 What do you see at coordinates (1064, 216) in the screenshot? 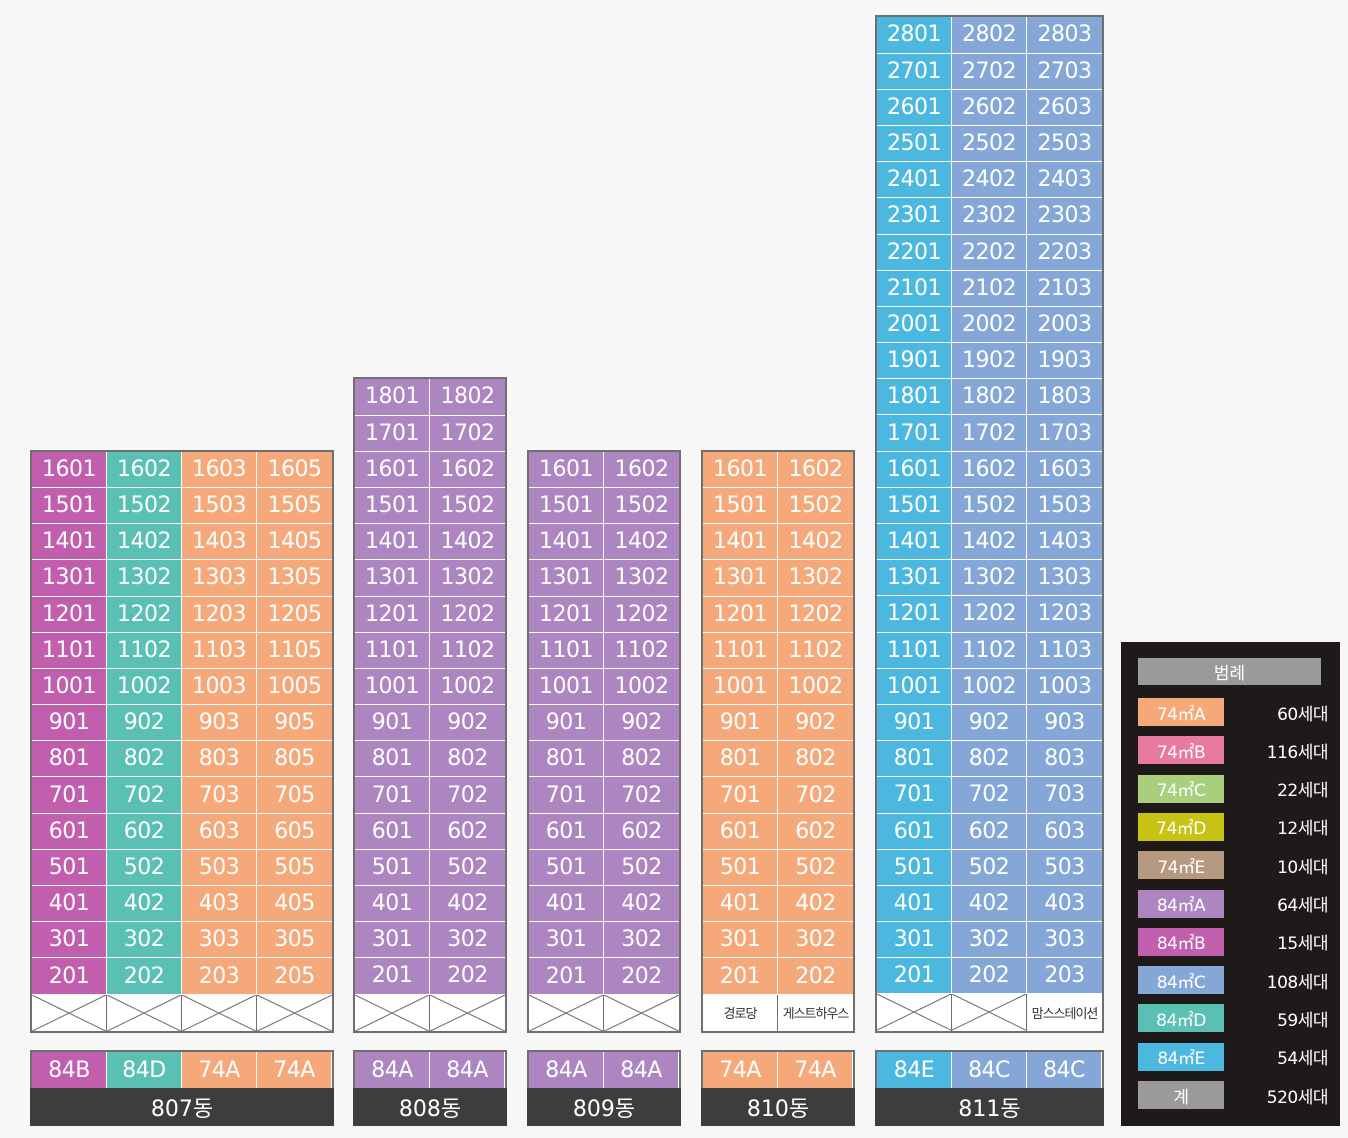
I see `unit-cell: 2303` at bounding box center [1064, 216].